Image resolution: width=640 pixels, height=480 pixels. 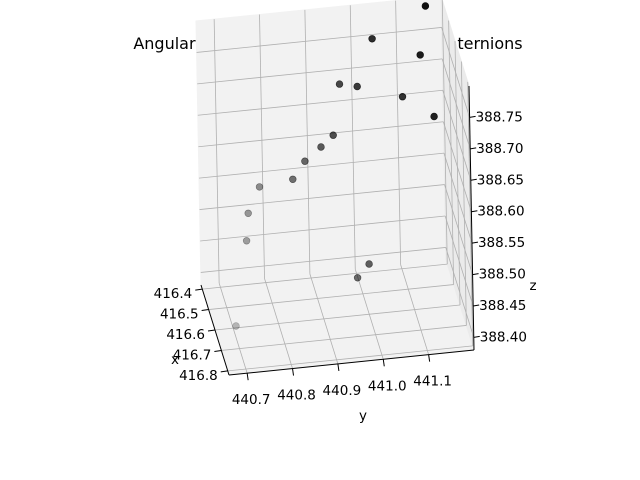 What do you see at coordinates (500, 212) in the screenshot?
I see `z-tick-label: 388.60` at bounding box center [500, 212].